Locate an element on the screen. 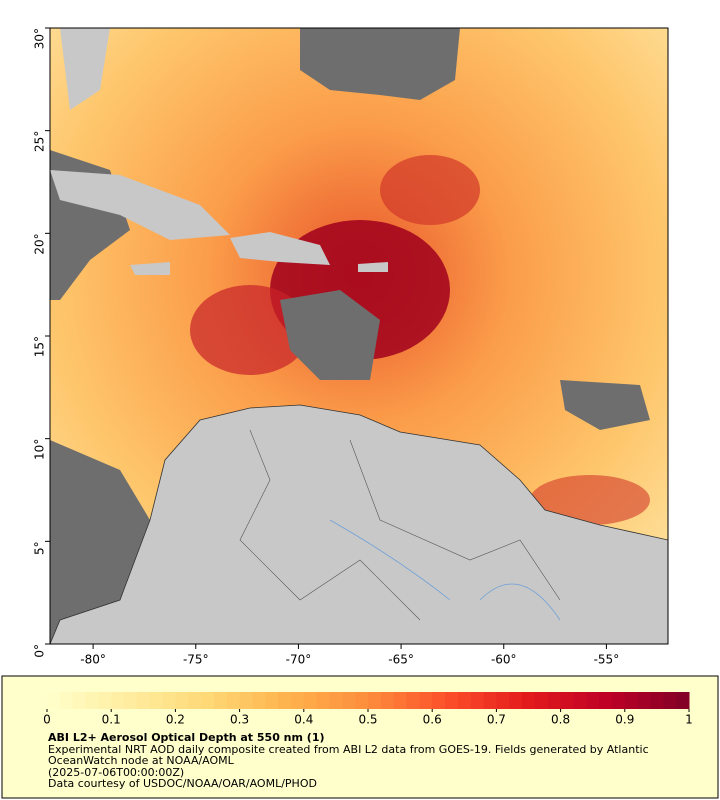 The height and width of the screenshot is (800, 720). colorbar-tick-label: 0.1 is located at coordinates (111, 720).